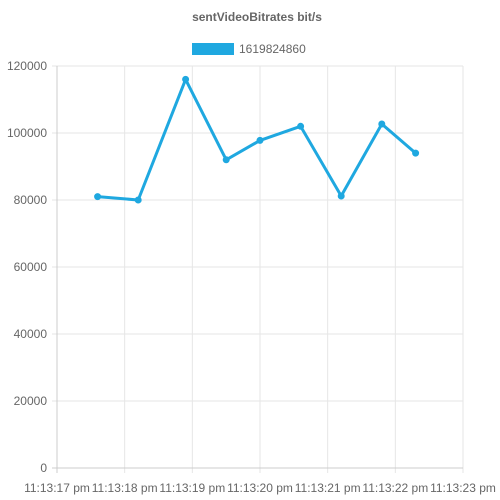 The width and height of the screenshot is (500, 500). I want to click on legend: 1619824860, so click(249, 49).